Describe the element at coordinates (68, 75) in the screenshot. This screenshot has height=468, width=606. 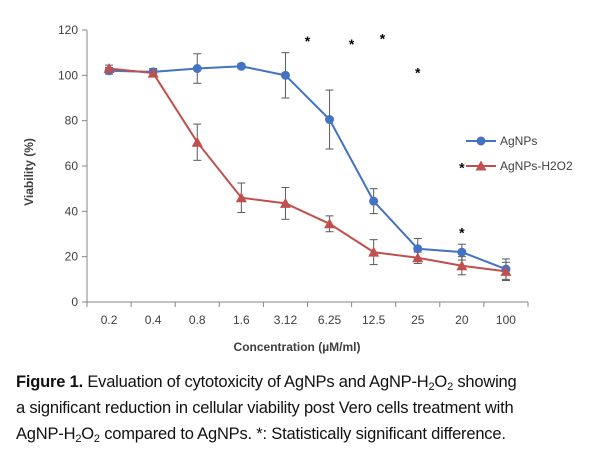
I see `y-tick-label: 100` at that location.